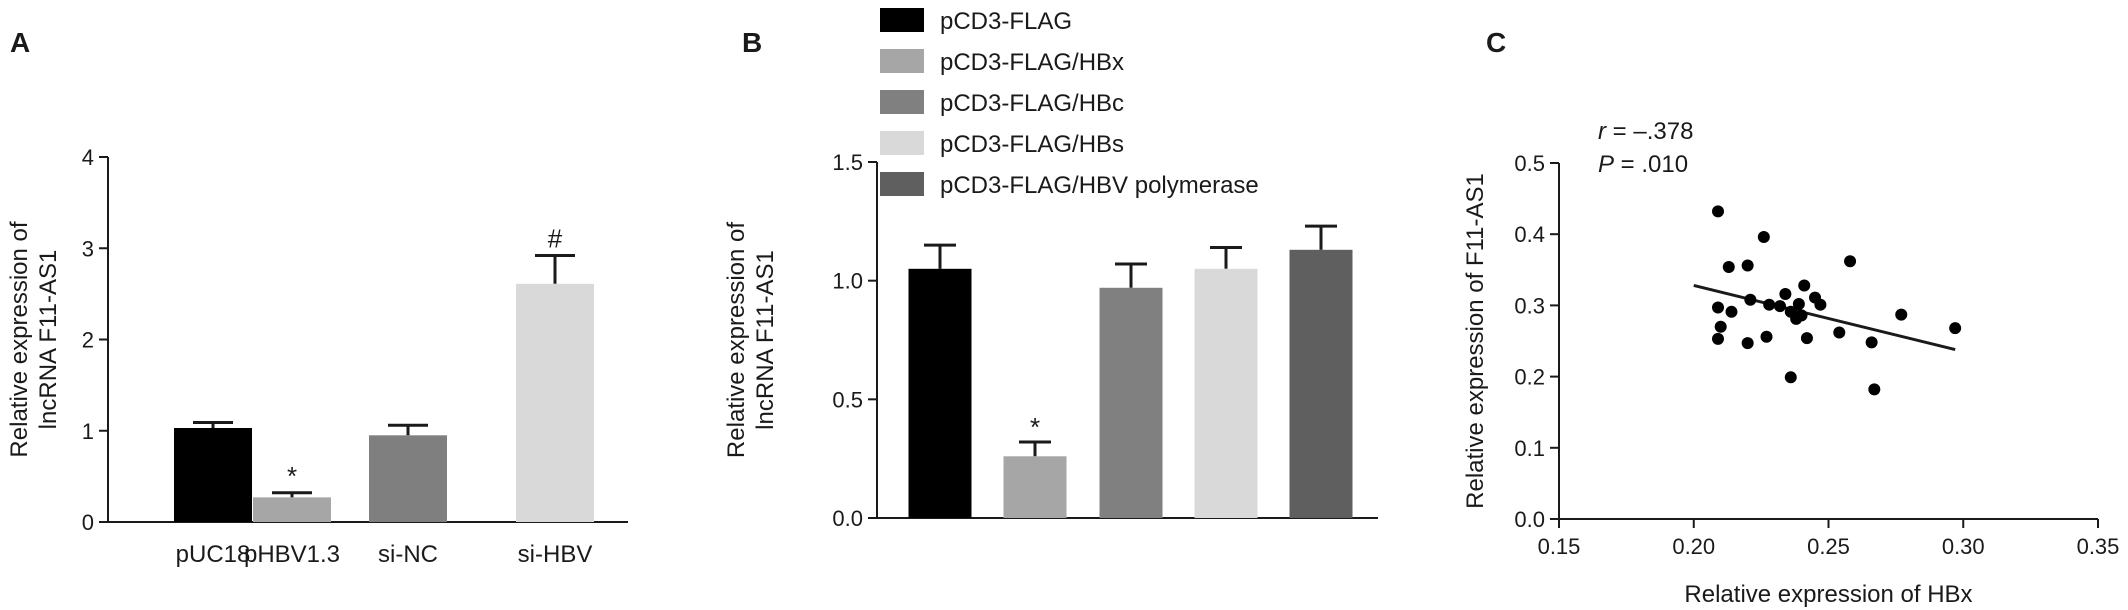  Describe the element at coordinates (408, 554) in the screenshot. I see `x-tick-label: si-NC` at that location.